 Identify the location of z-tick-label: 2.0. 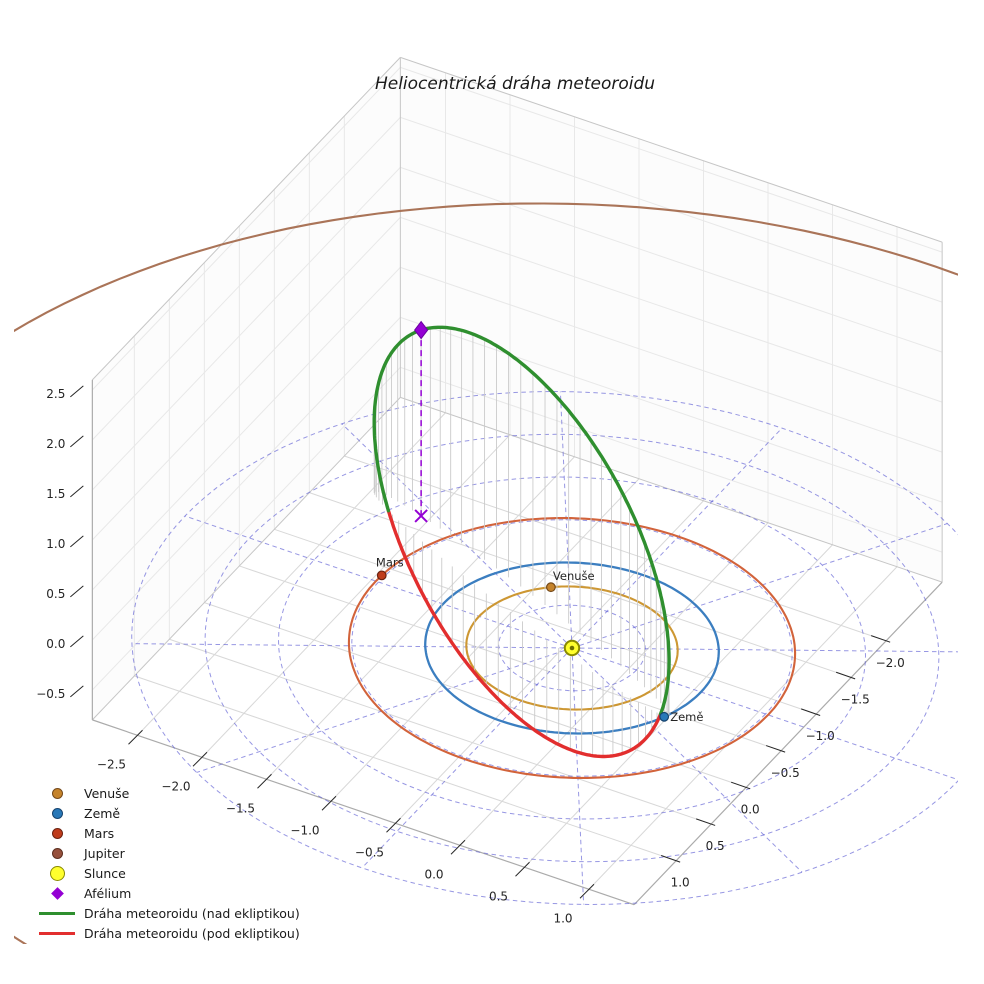
(55, 444).